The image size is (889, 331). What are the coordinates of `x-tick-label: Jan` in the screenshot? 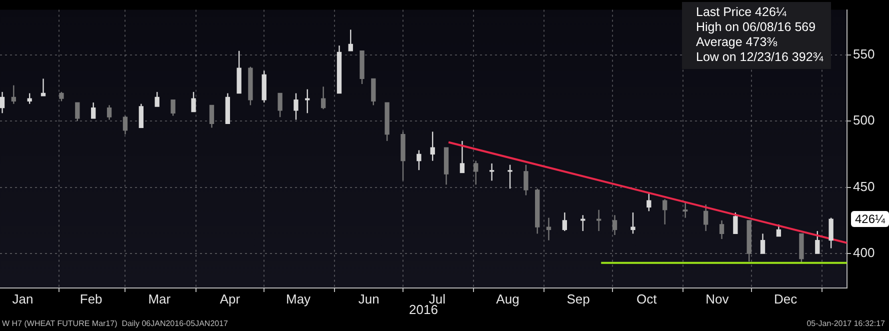 It's located at (23, 298).